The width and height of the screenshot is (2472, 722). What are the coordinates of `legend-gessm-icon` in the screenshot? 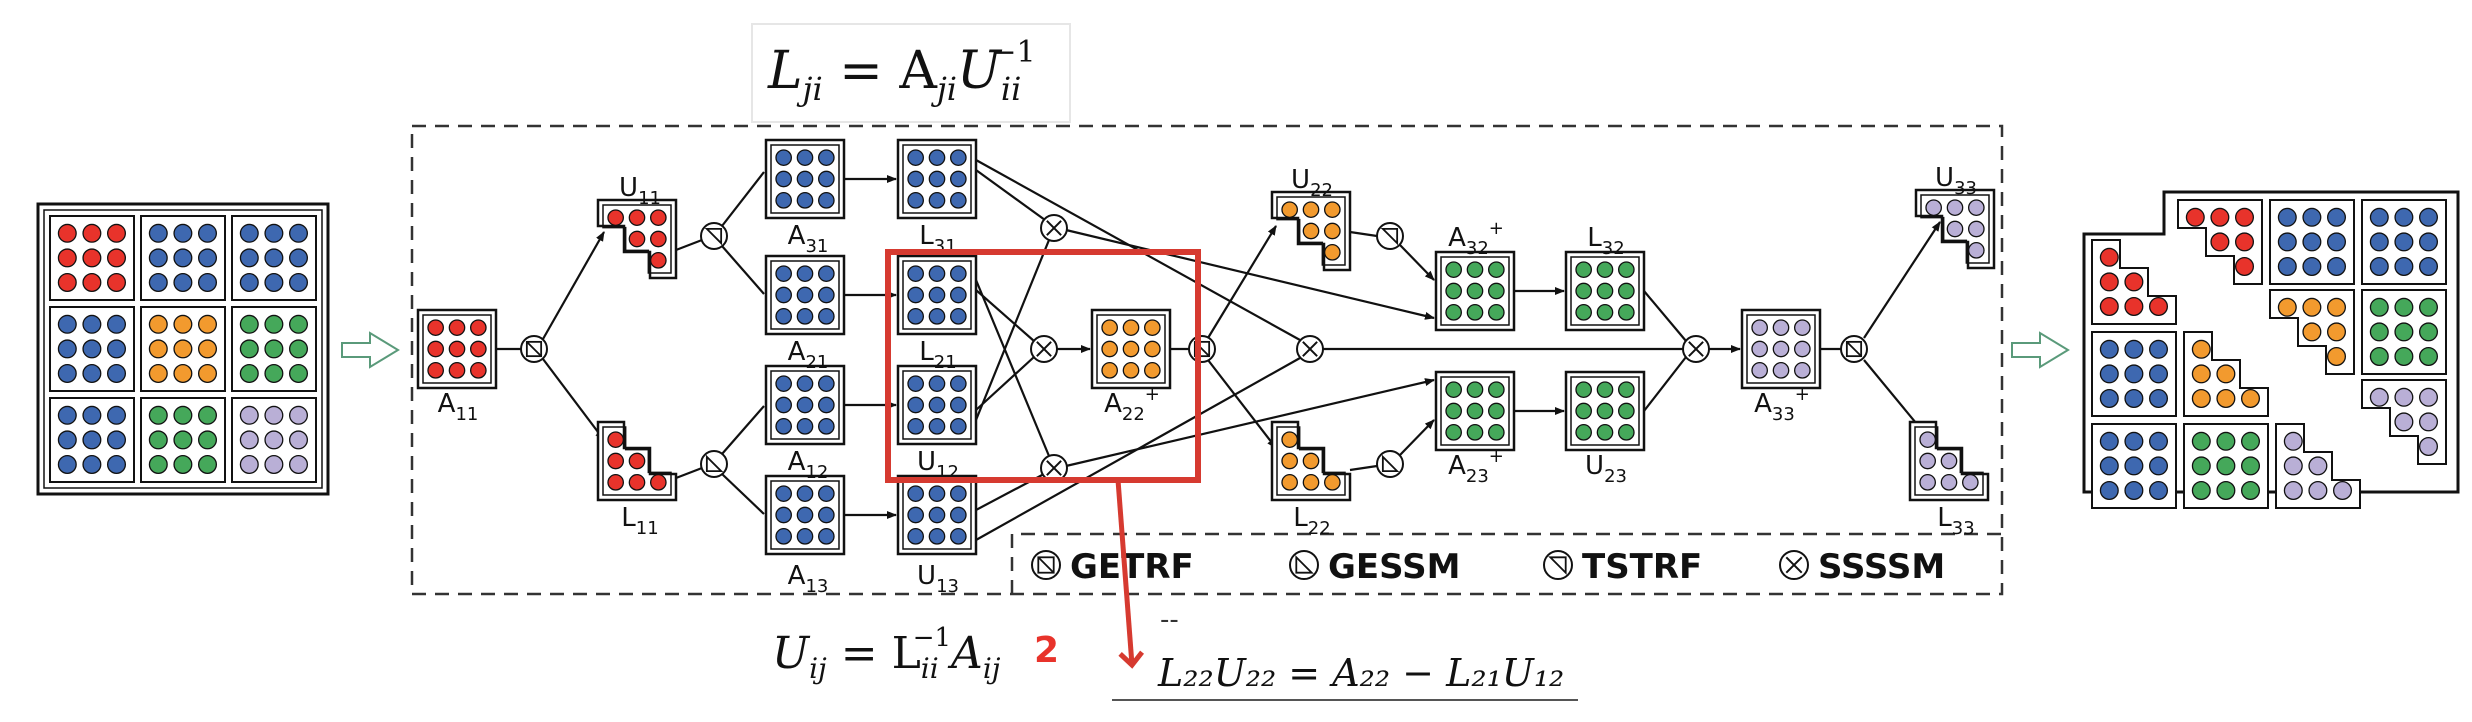 It's located at (1304, 565).